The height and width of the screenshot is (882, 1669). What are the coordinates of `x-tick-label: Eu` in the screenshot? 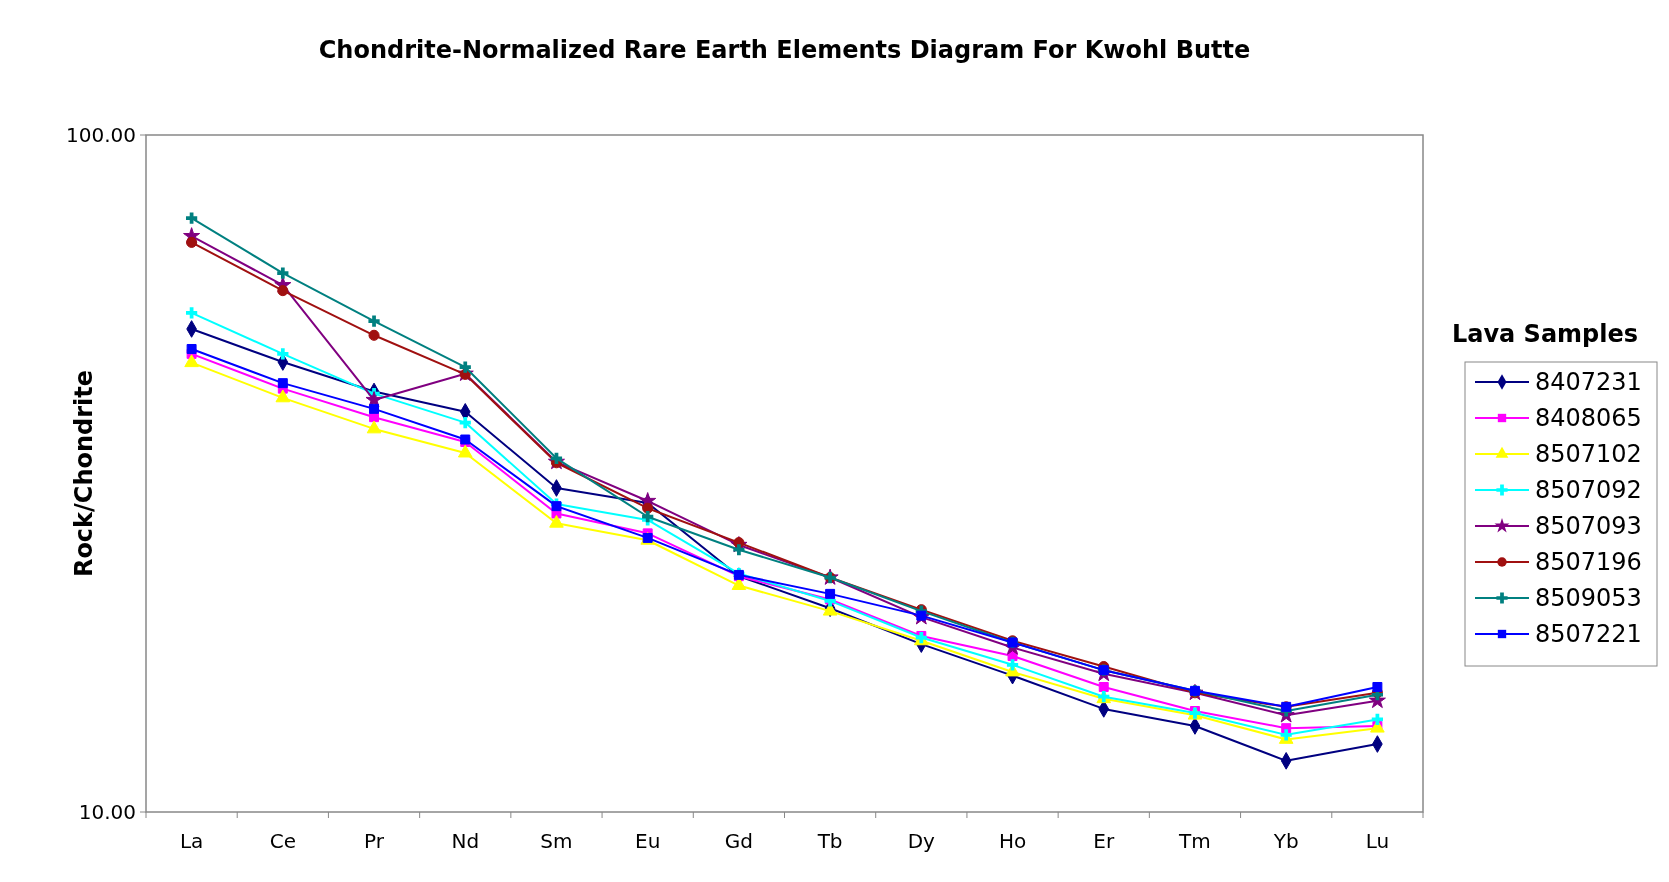 It's located at (648, 841).